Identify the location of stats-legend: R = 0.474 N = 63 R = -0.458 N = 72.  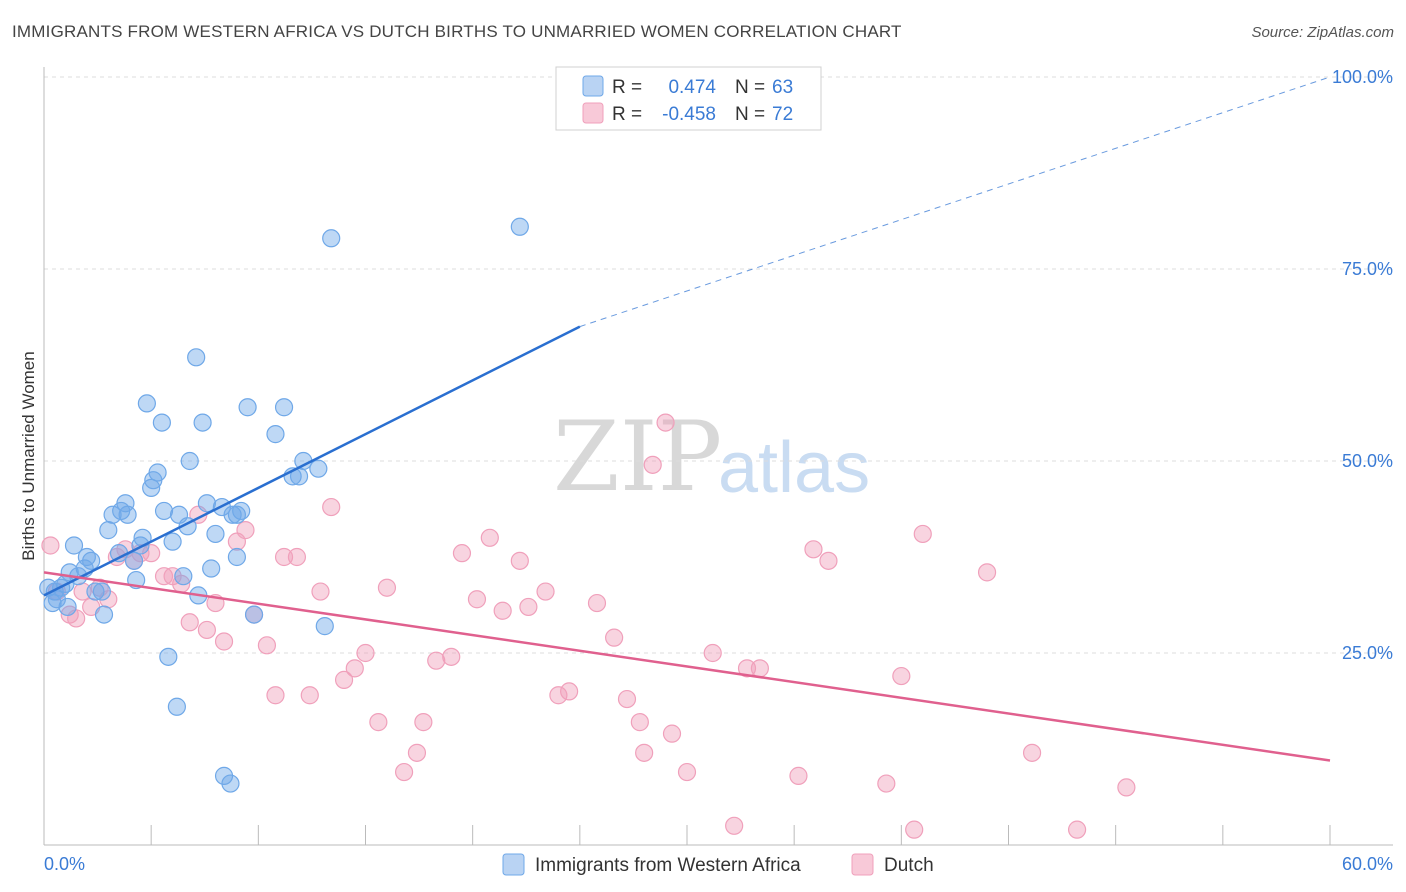
(688, 98).